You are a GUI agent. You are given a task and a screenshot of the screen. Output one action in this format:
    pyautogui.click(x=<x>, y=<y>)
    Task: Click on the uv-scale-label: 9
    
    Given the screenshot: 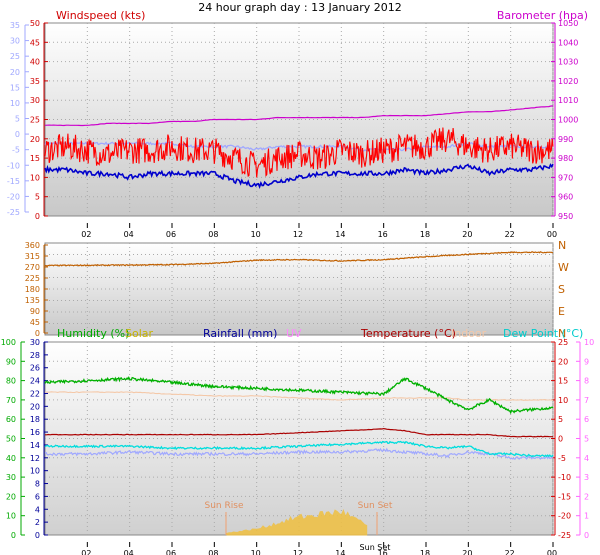 What is the action you would take?
    pyautogui.click(x=586, y=361)
    